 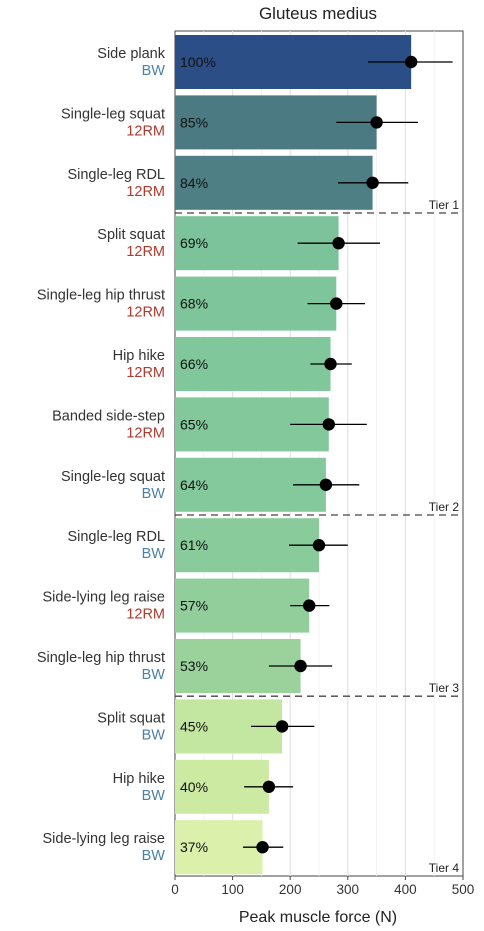 I want to click on x-axis-label: Peak muscle force (N), so click(x=318, y=917).